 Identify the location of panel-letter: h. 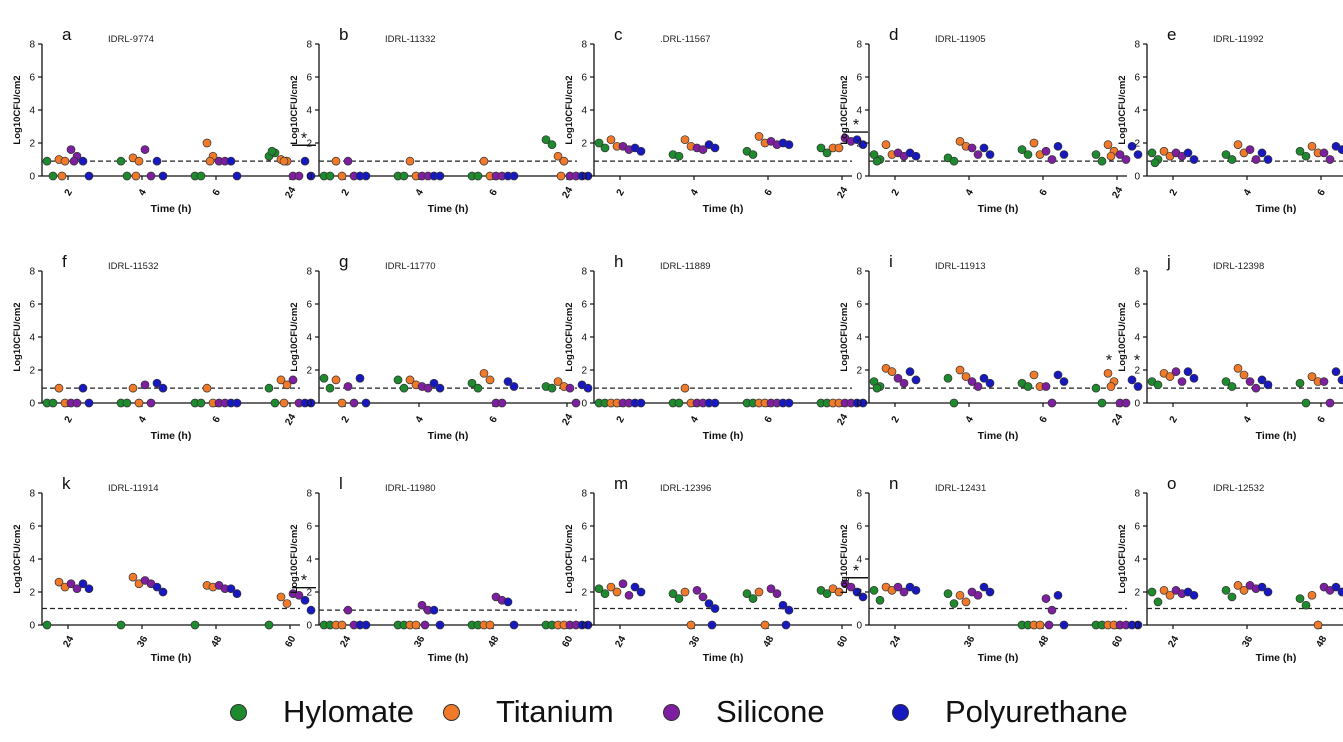
(618, 261).